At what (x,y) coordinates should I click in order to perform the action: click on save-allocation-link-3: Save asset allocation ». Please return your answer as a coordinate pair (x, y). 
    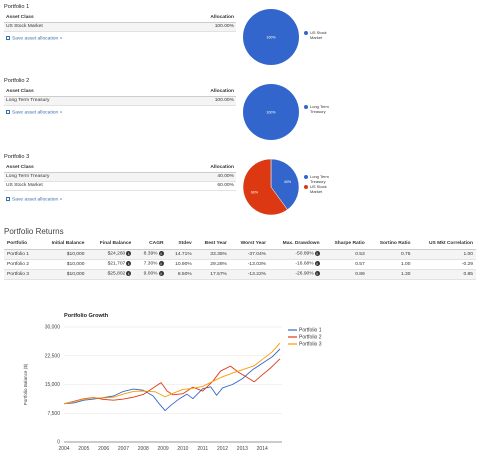
    Looking at the image, I should click on (34, 200).